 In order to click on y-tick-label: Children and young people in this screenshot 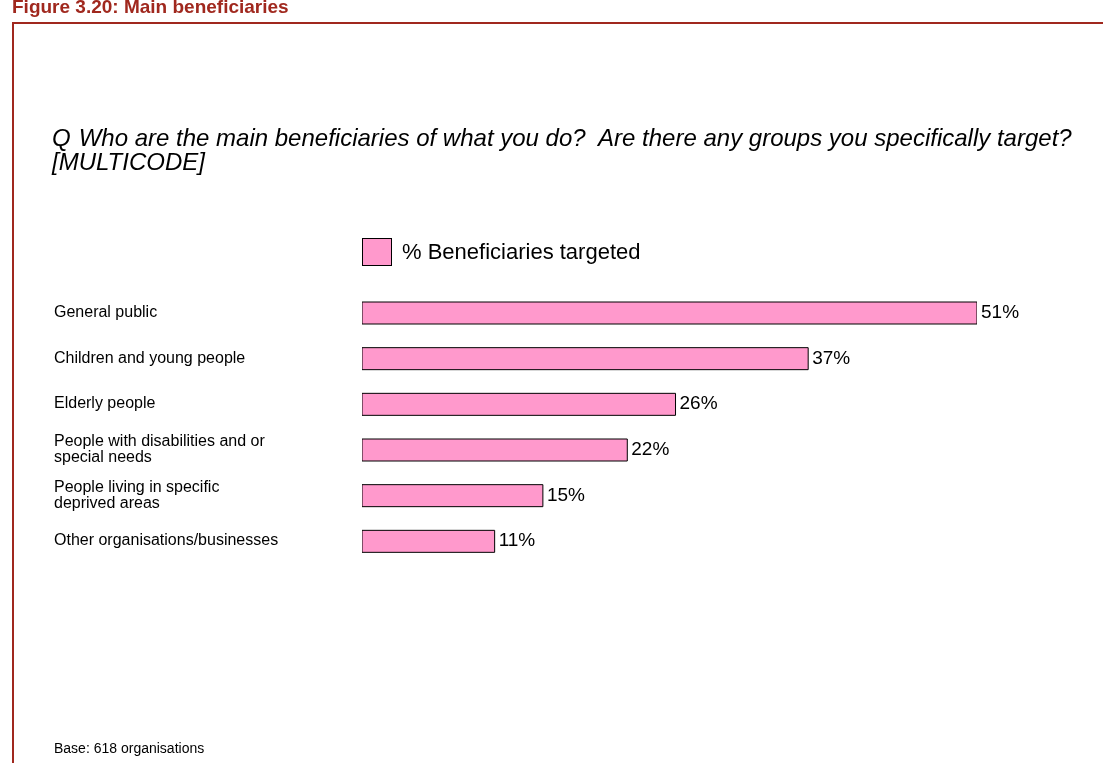, I will do `click(150, 357)`.